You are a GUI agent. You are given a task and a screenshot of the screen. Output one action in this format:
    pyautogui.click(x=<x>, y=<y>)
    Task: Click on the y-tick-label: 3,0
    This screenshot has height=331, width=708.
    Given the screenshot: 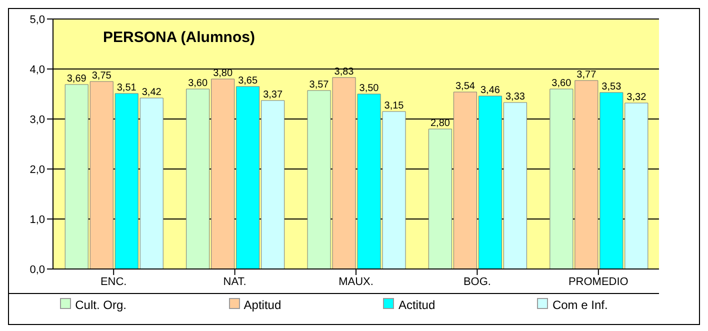 What is the action you would take?
    pyautogui.click(x=37, y=120)
    